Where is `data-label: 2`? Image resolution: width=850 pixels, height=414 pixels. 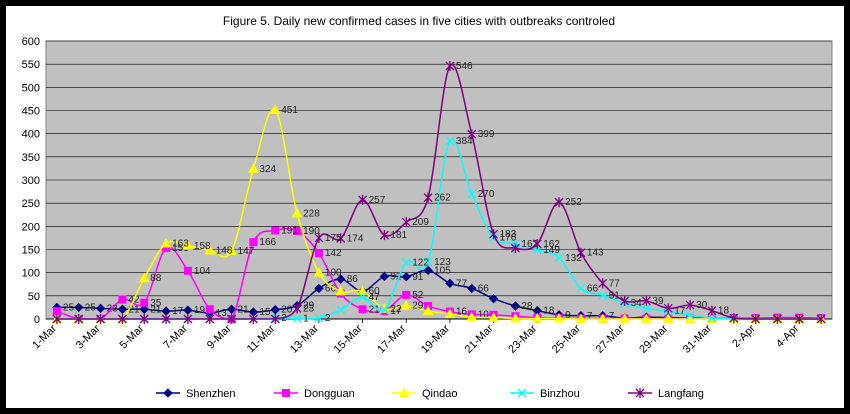 data-label: 2 is located at coordinates (284, 318).